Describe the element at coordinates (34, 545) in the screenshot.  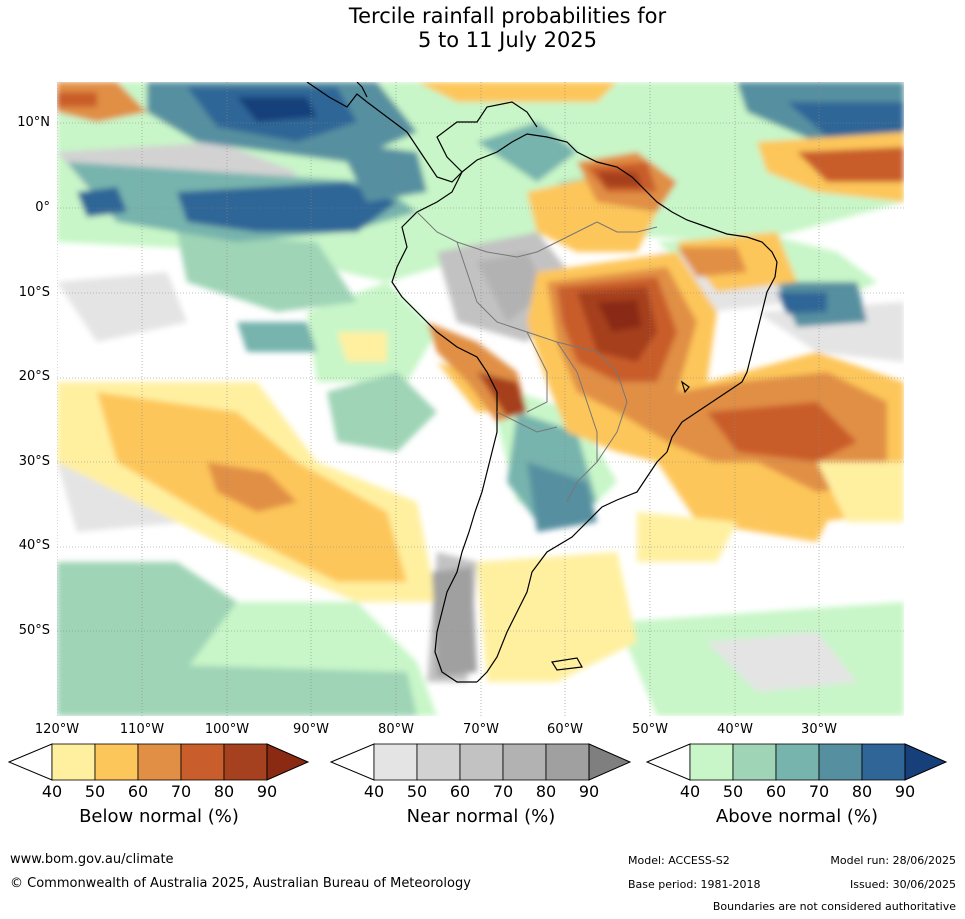
I see `lat-label-40s: 40°S` at that location.